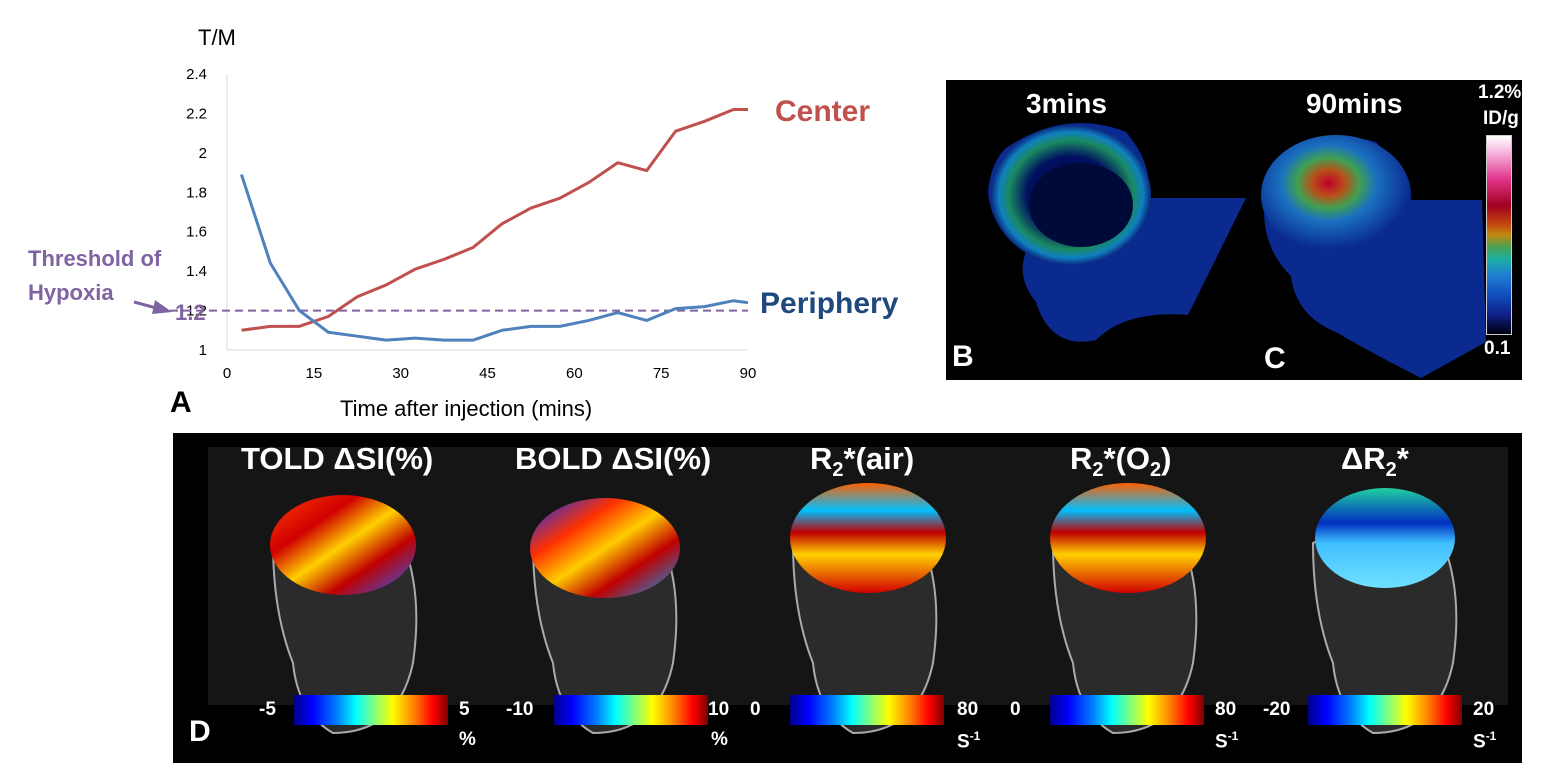 This screenshot has height=777, width=1552. Describe the element at coordinates (227, 373) in the screenshot. I see `x-tick-label: 0` at that location.